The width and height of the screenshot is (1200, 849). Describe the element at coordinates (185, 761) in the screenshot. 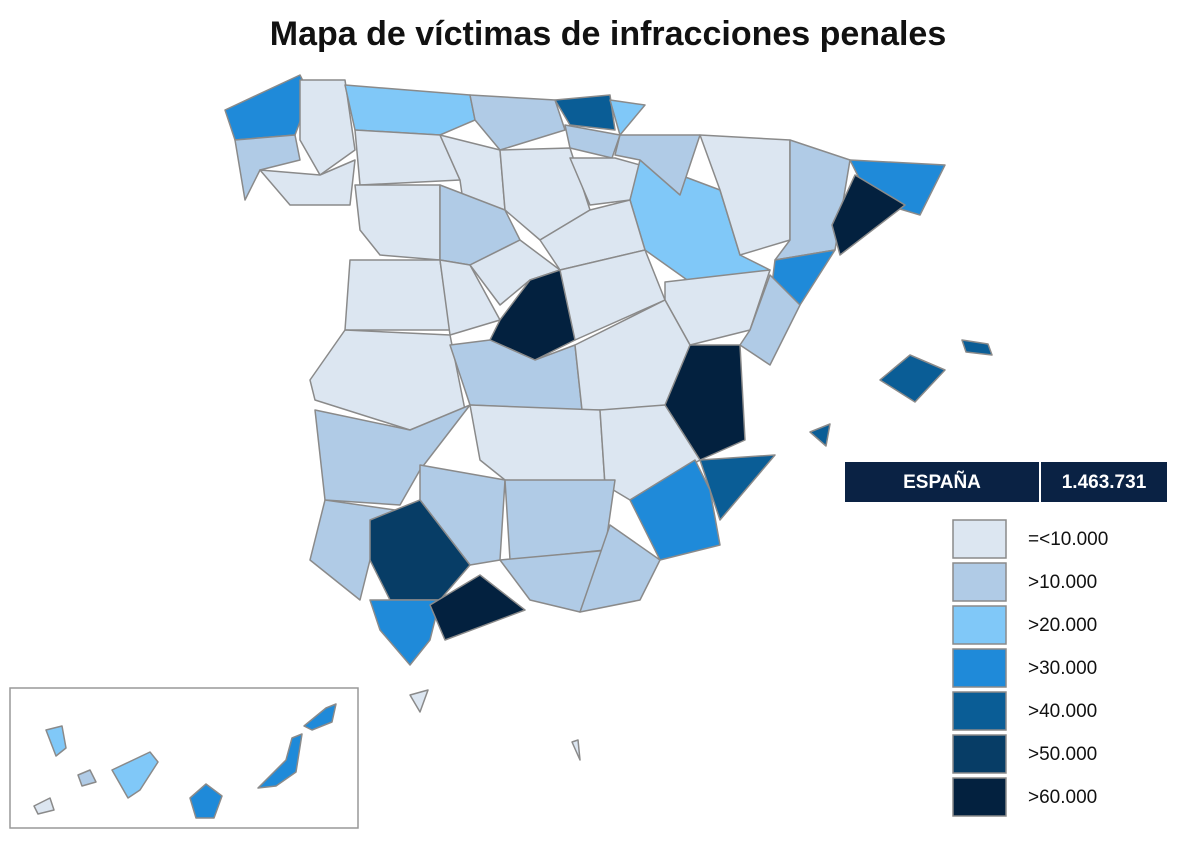

I see `canary-islands` at that location.